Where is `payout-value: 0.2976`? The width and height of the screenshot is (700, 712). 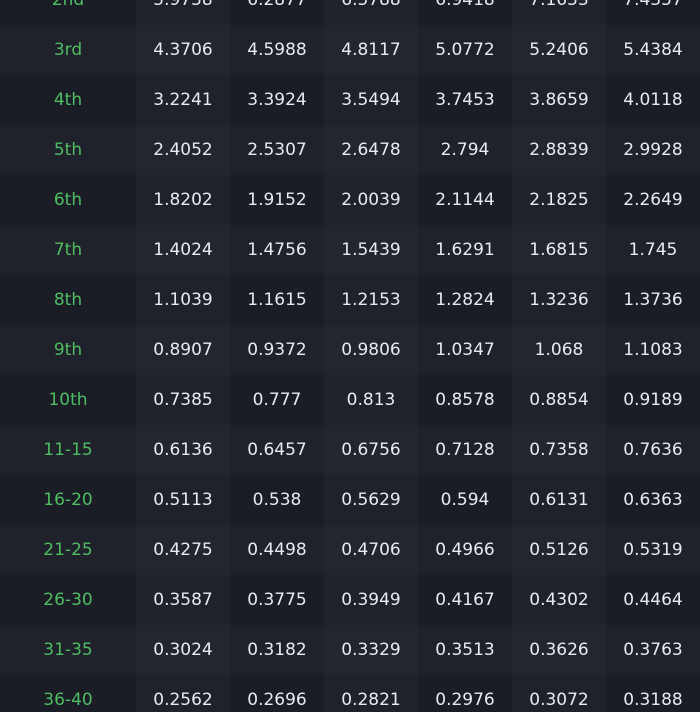
payout-value: 0.2976 is located at coordinates (465, 700).